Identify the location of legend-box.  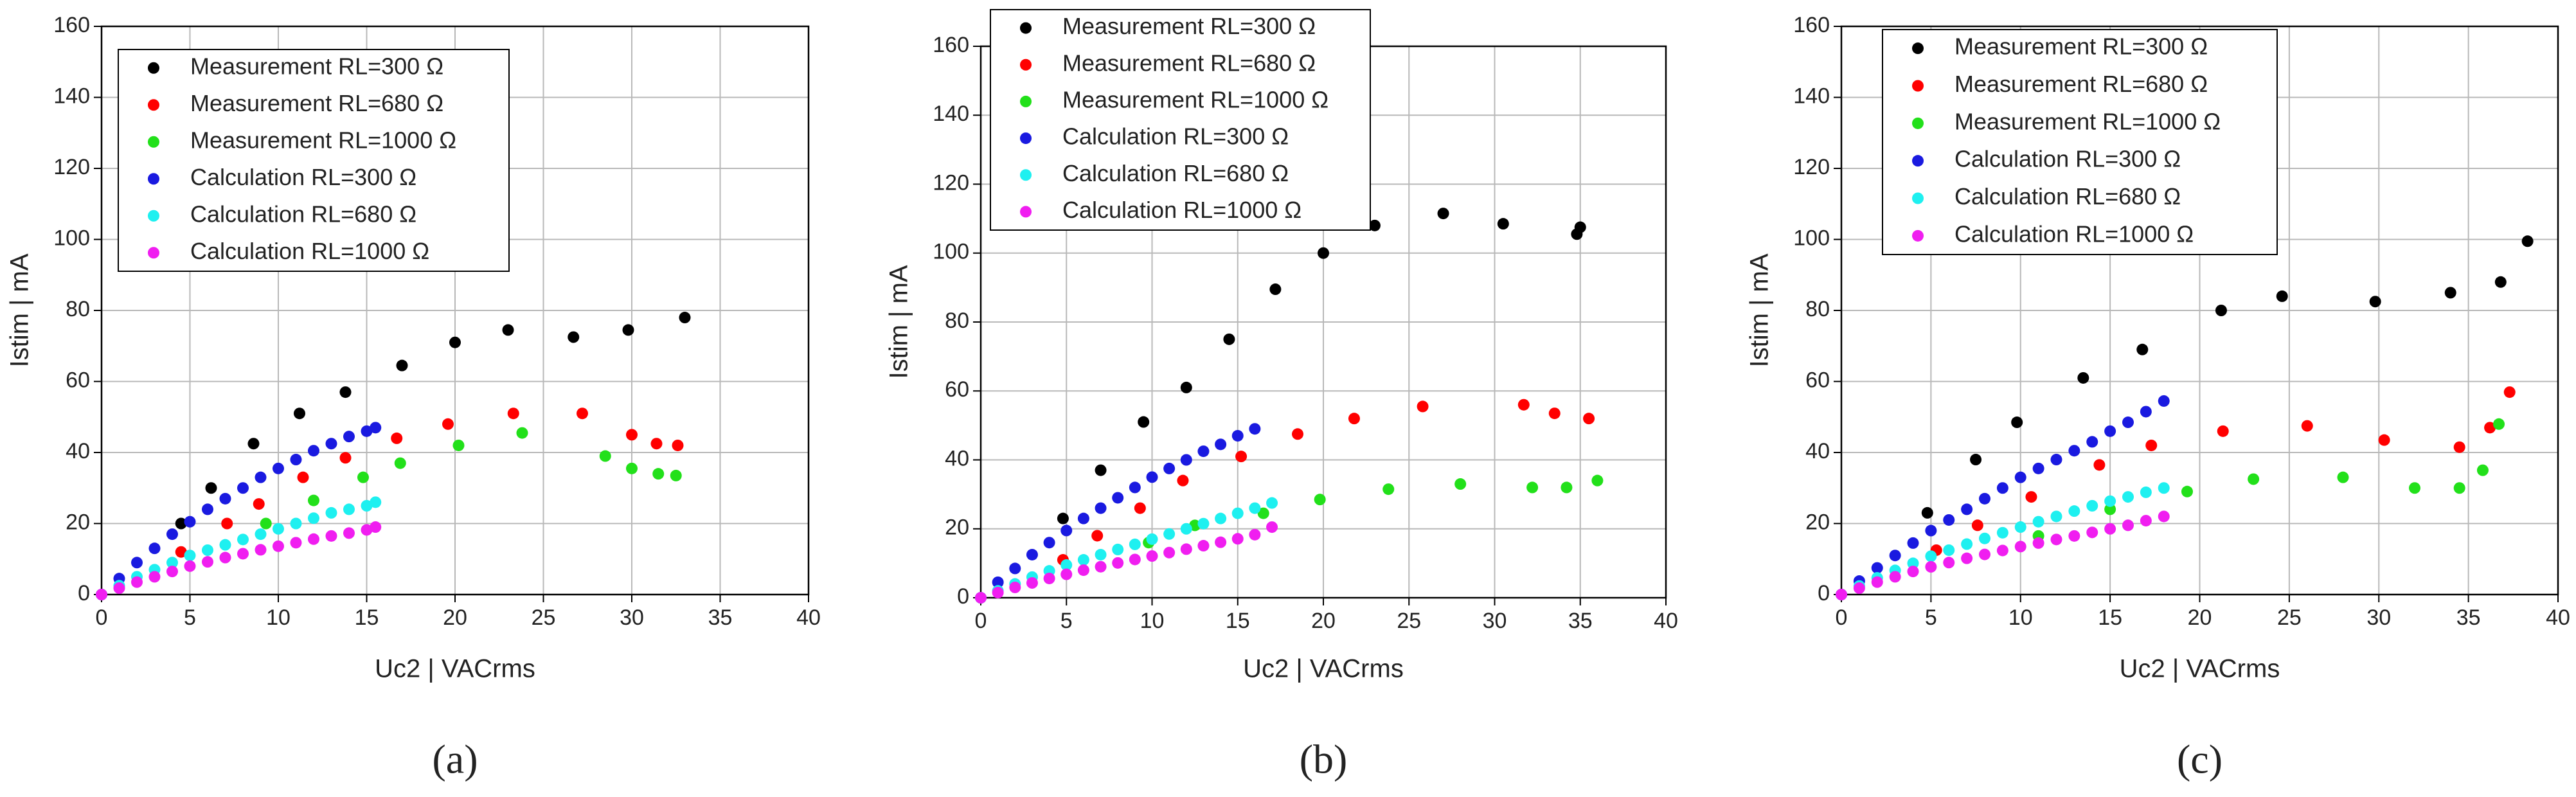
(1180, 120).